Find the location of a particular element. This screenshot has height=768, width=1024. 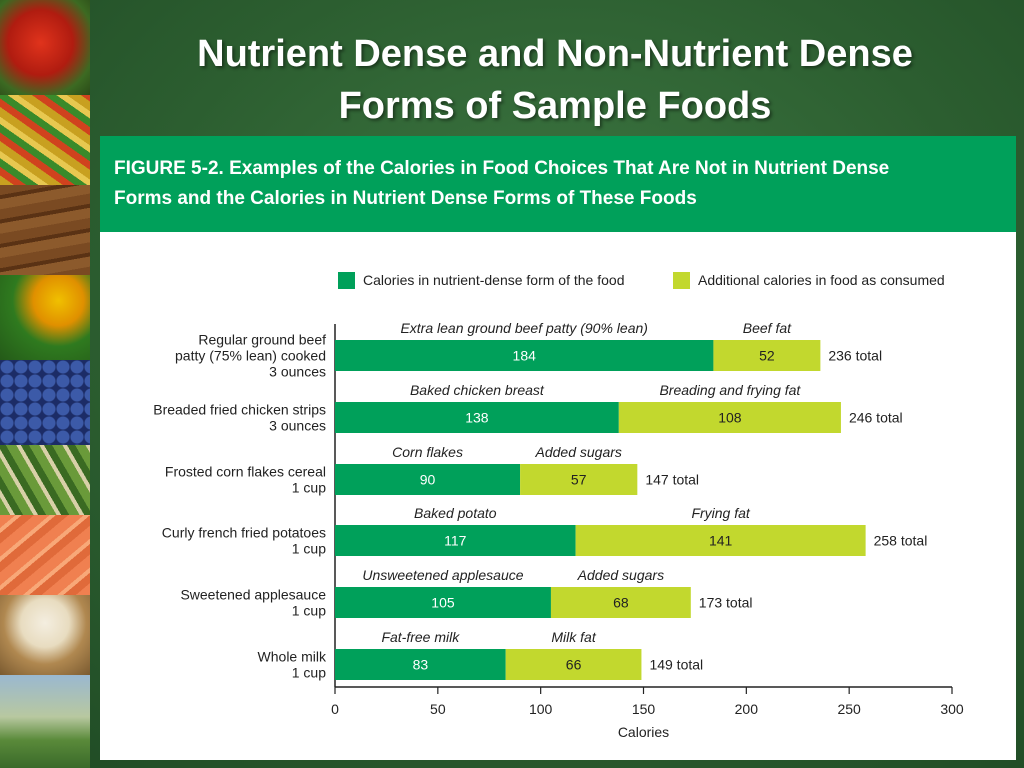

bar-total-label: 236 total is located at coordinates (855, 356).